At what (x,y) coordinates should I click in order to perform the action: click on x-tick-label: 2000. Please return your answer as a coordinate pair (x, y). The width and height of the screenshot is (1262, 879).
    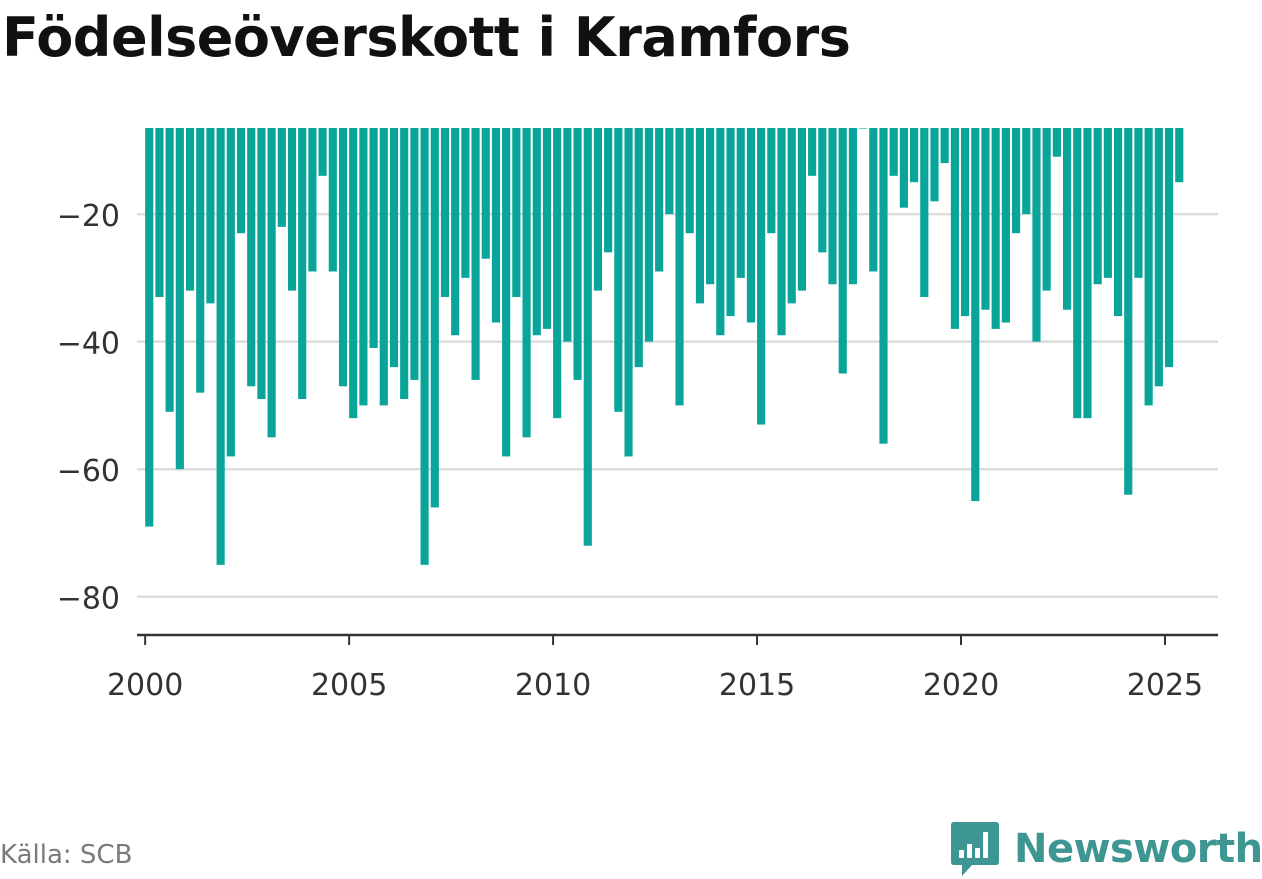
    Looking at the image, I should click on (145, 685).